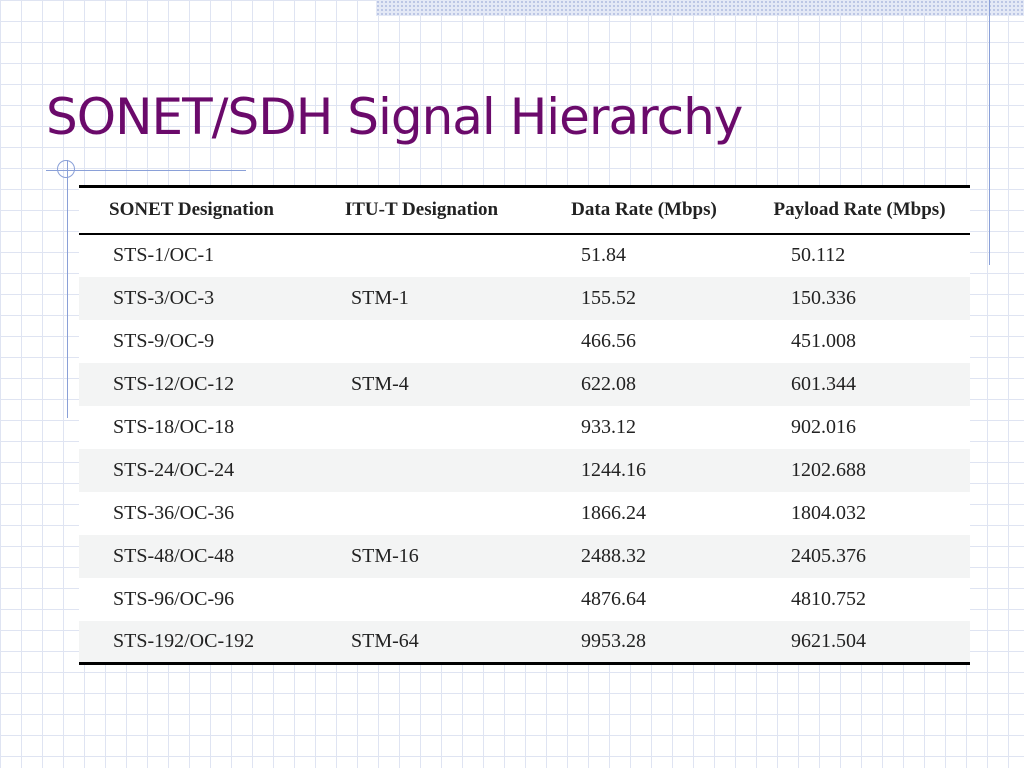 The height and width of the screenshot is (768, 1024). What do you see at coordinates (174, 383) in the screenshot?
I see `cell-sonet: STS-12/OC-12` at bounding box center [174, 383].